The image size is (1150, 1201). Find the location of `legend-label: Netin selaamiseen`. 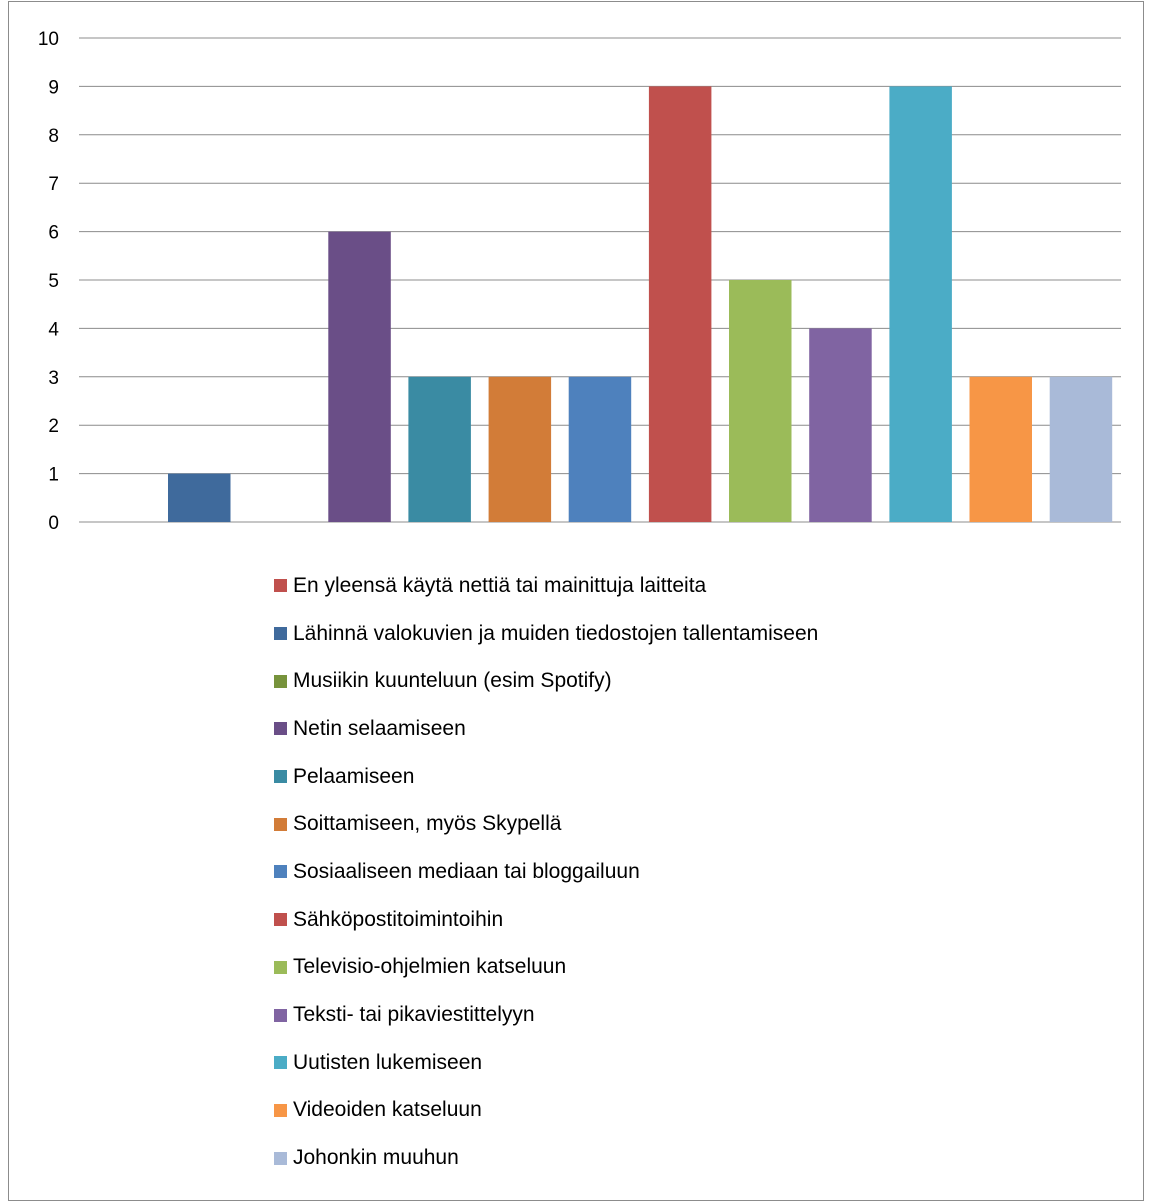

legend-label: Netin selaamiseen is located at coordinates (379, 728).